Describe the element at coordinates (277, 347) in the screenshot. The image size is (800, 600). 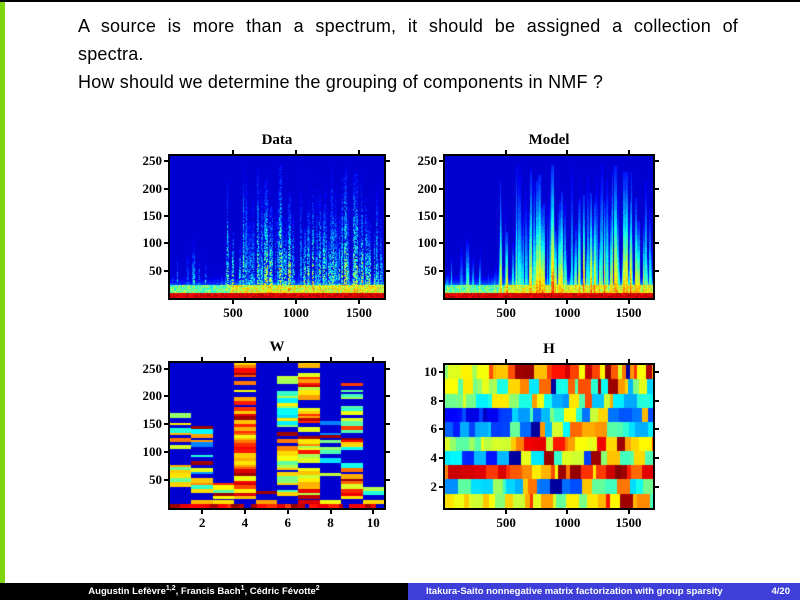
I see `w-matrix-plot-title: W` at that location.